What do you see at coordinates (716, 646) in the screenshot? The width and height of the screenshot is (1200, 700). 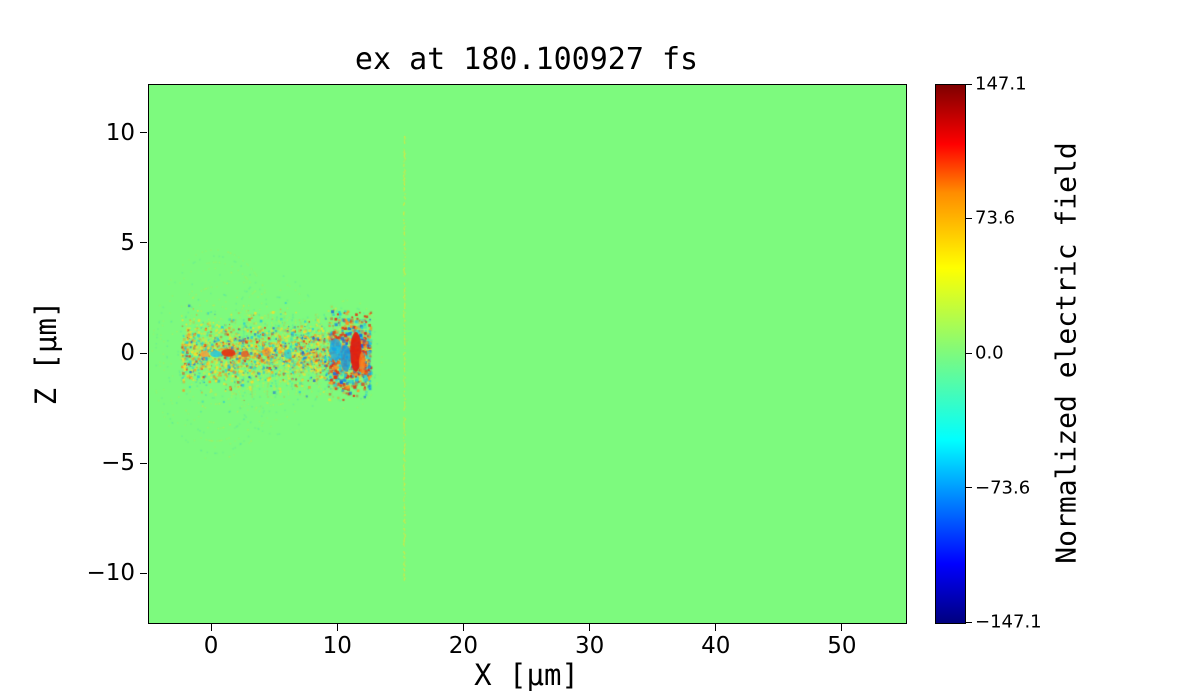 I see `x-tick-label: 40` at bounding box center [716, 646].